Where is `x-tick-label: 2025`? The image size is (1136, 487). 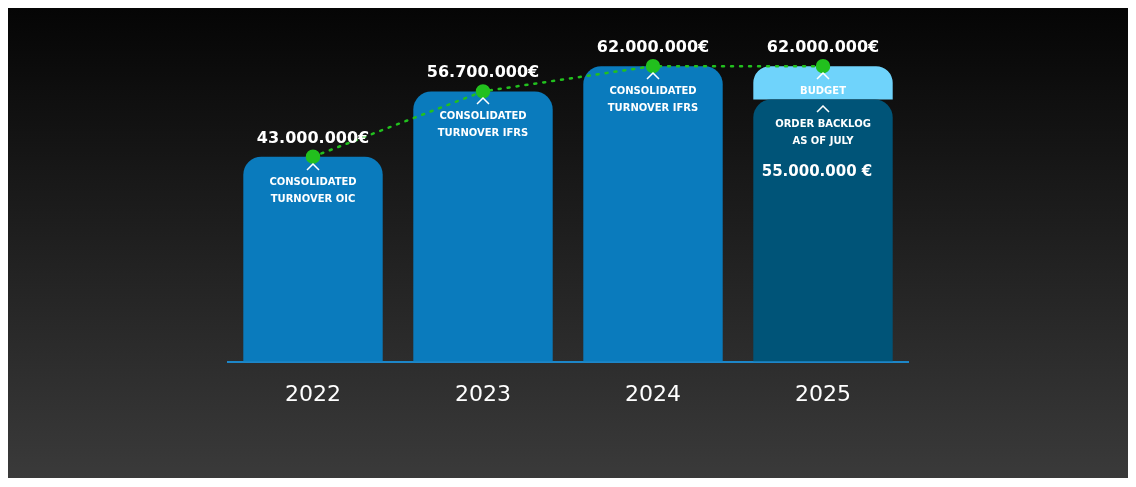 x-tick-label: 2025 is located at coordinates (823, 393).